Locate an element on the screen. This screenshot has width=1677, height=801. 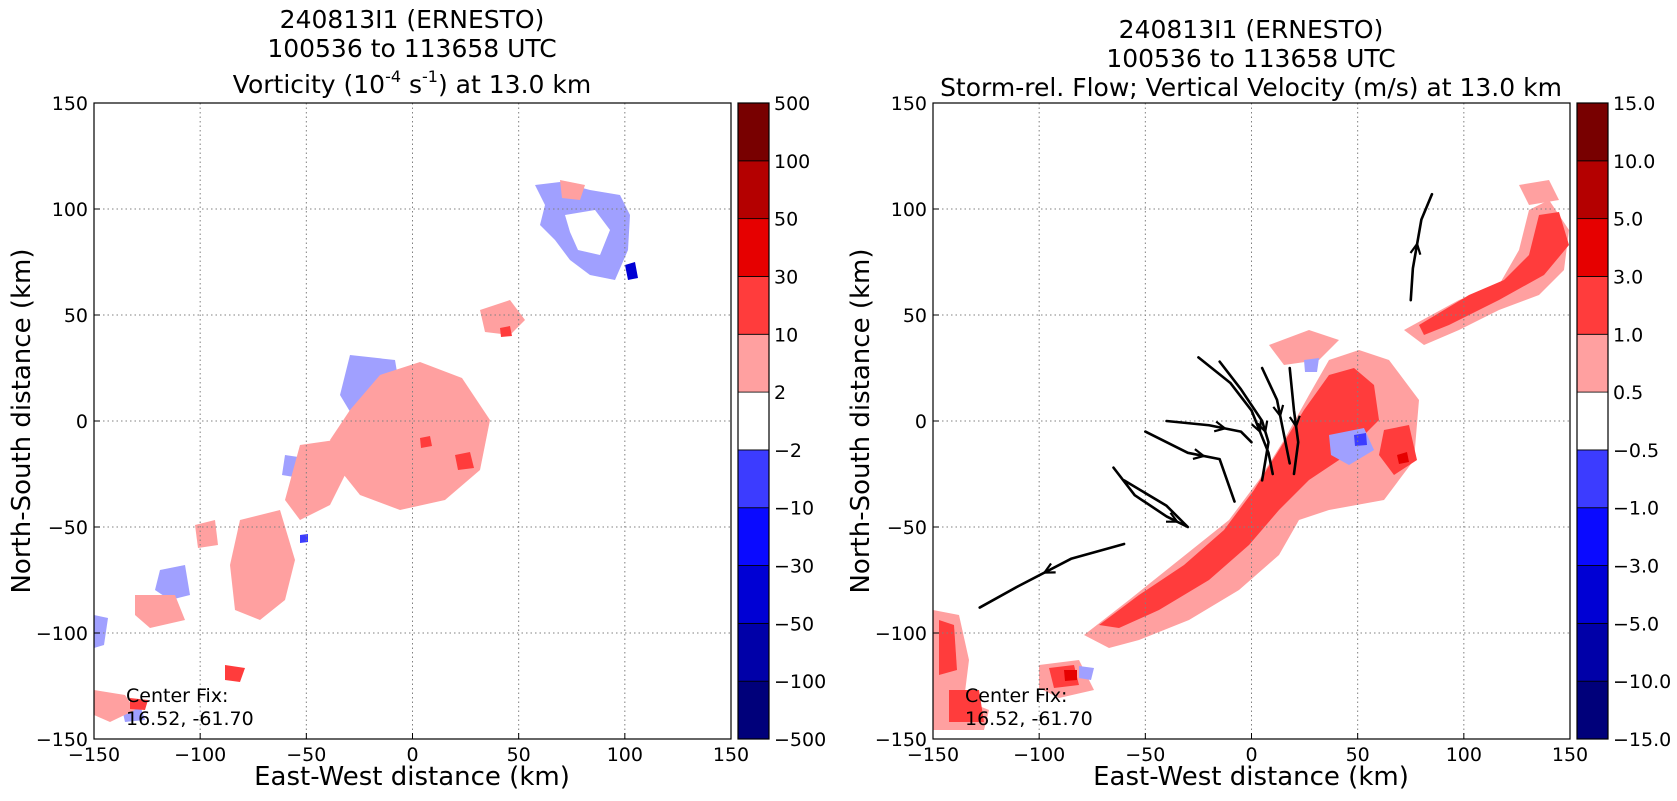
colorbar-tick-label: 3.0 is located at coordinates (1628, 277).